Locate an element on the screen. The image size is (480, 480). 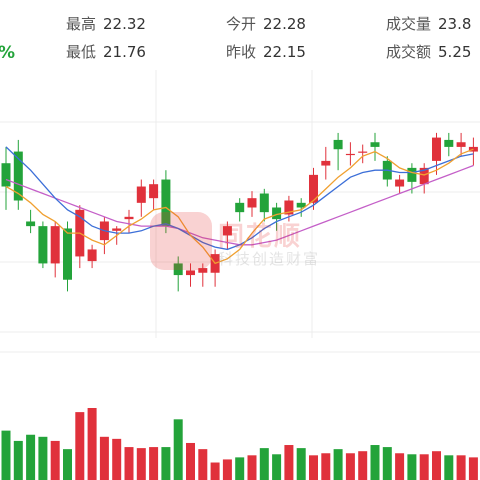
watermark-slogan: 科技创造财富 is located at coordinates (269, 259).